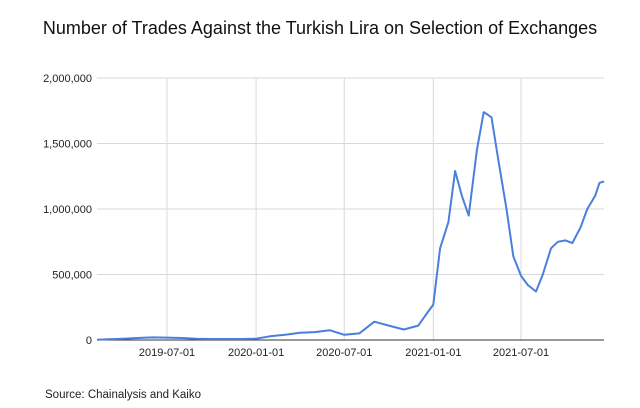 This screenshot has height=408, width=640. Describe the element at coordinates (167, 353) in the screenshot. I see `x-tick-label: 2019-07-01` at that location.